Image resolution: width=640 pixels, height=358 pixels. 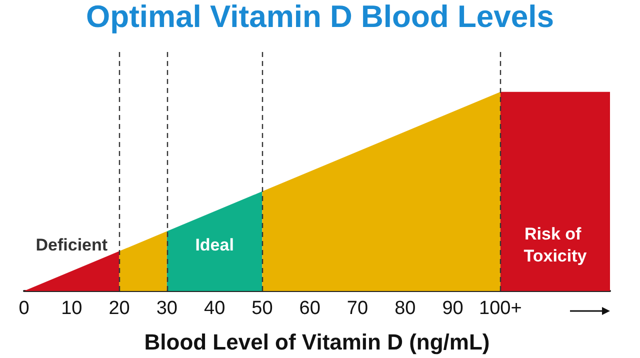 I want to click on x-tick-label: 60, so click(x=309, y=308).